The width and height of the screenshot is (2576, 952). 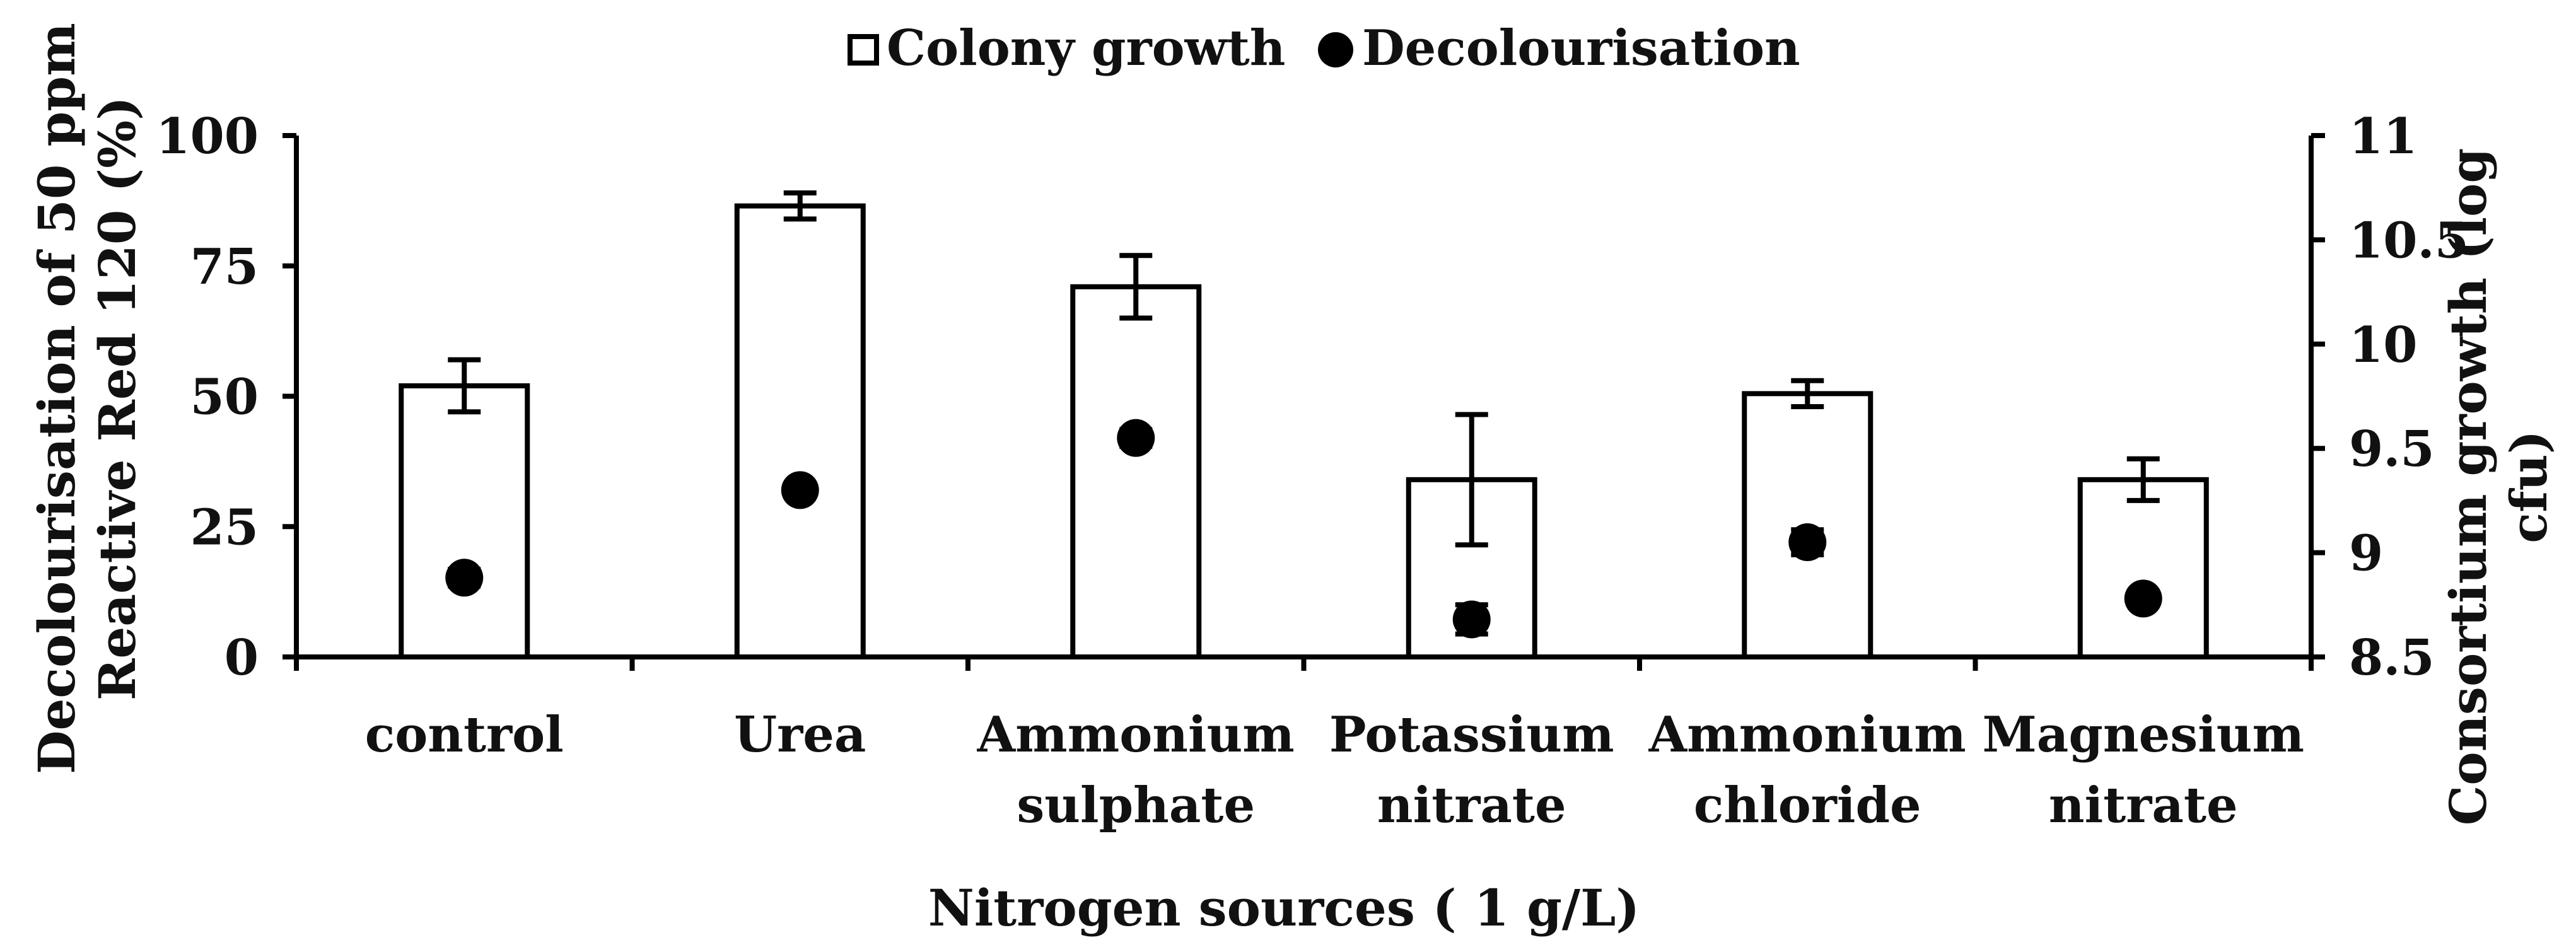 What do you see at coordinates (2366, 554) in the screenshot?
I see `right-y-tick-label: 9` at bounding box center [2366, 554].